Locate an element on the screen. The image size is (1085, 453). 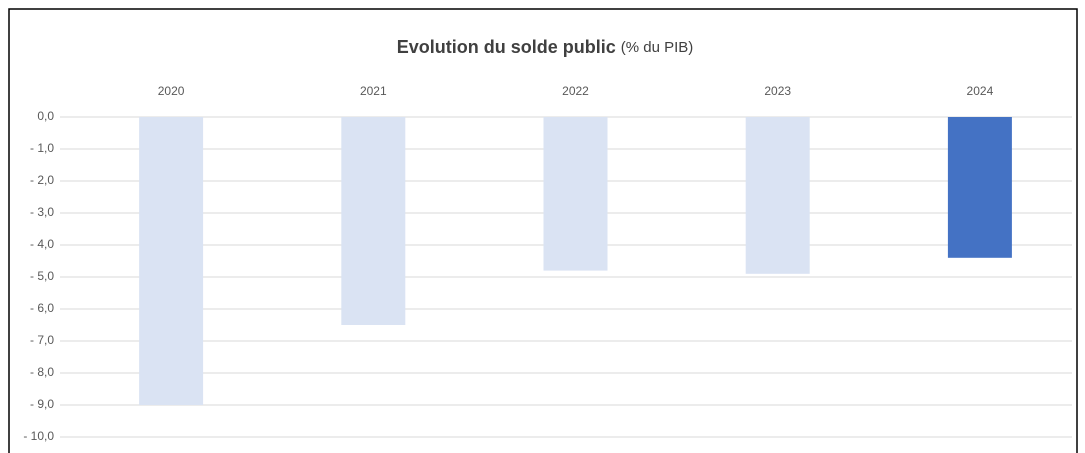
chart-heading: Evolution du solde public (% du PIB) is located at coordinates (545, 47).